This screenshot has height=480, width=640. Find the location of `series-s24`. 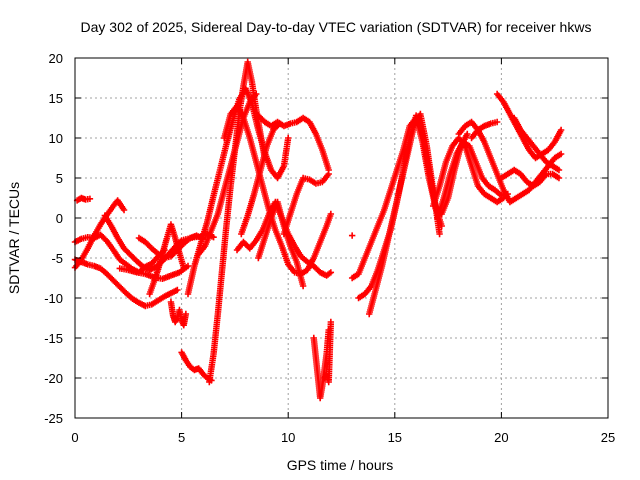

series-s24 is located at coordinates (396, 198).